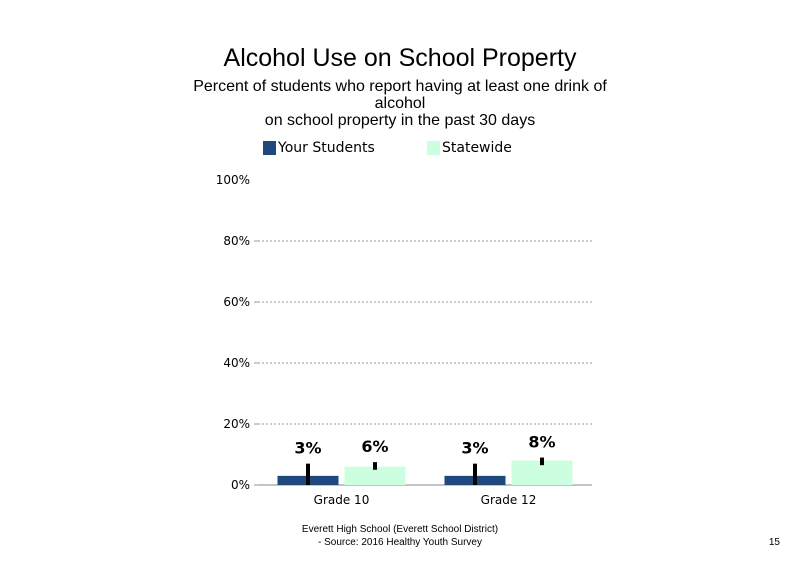 The height and width of the screenshot is (568, 800). Describe the element at coordinates (541, 442) in the screenshot. I see `data-label: 8%` at that location.